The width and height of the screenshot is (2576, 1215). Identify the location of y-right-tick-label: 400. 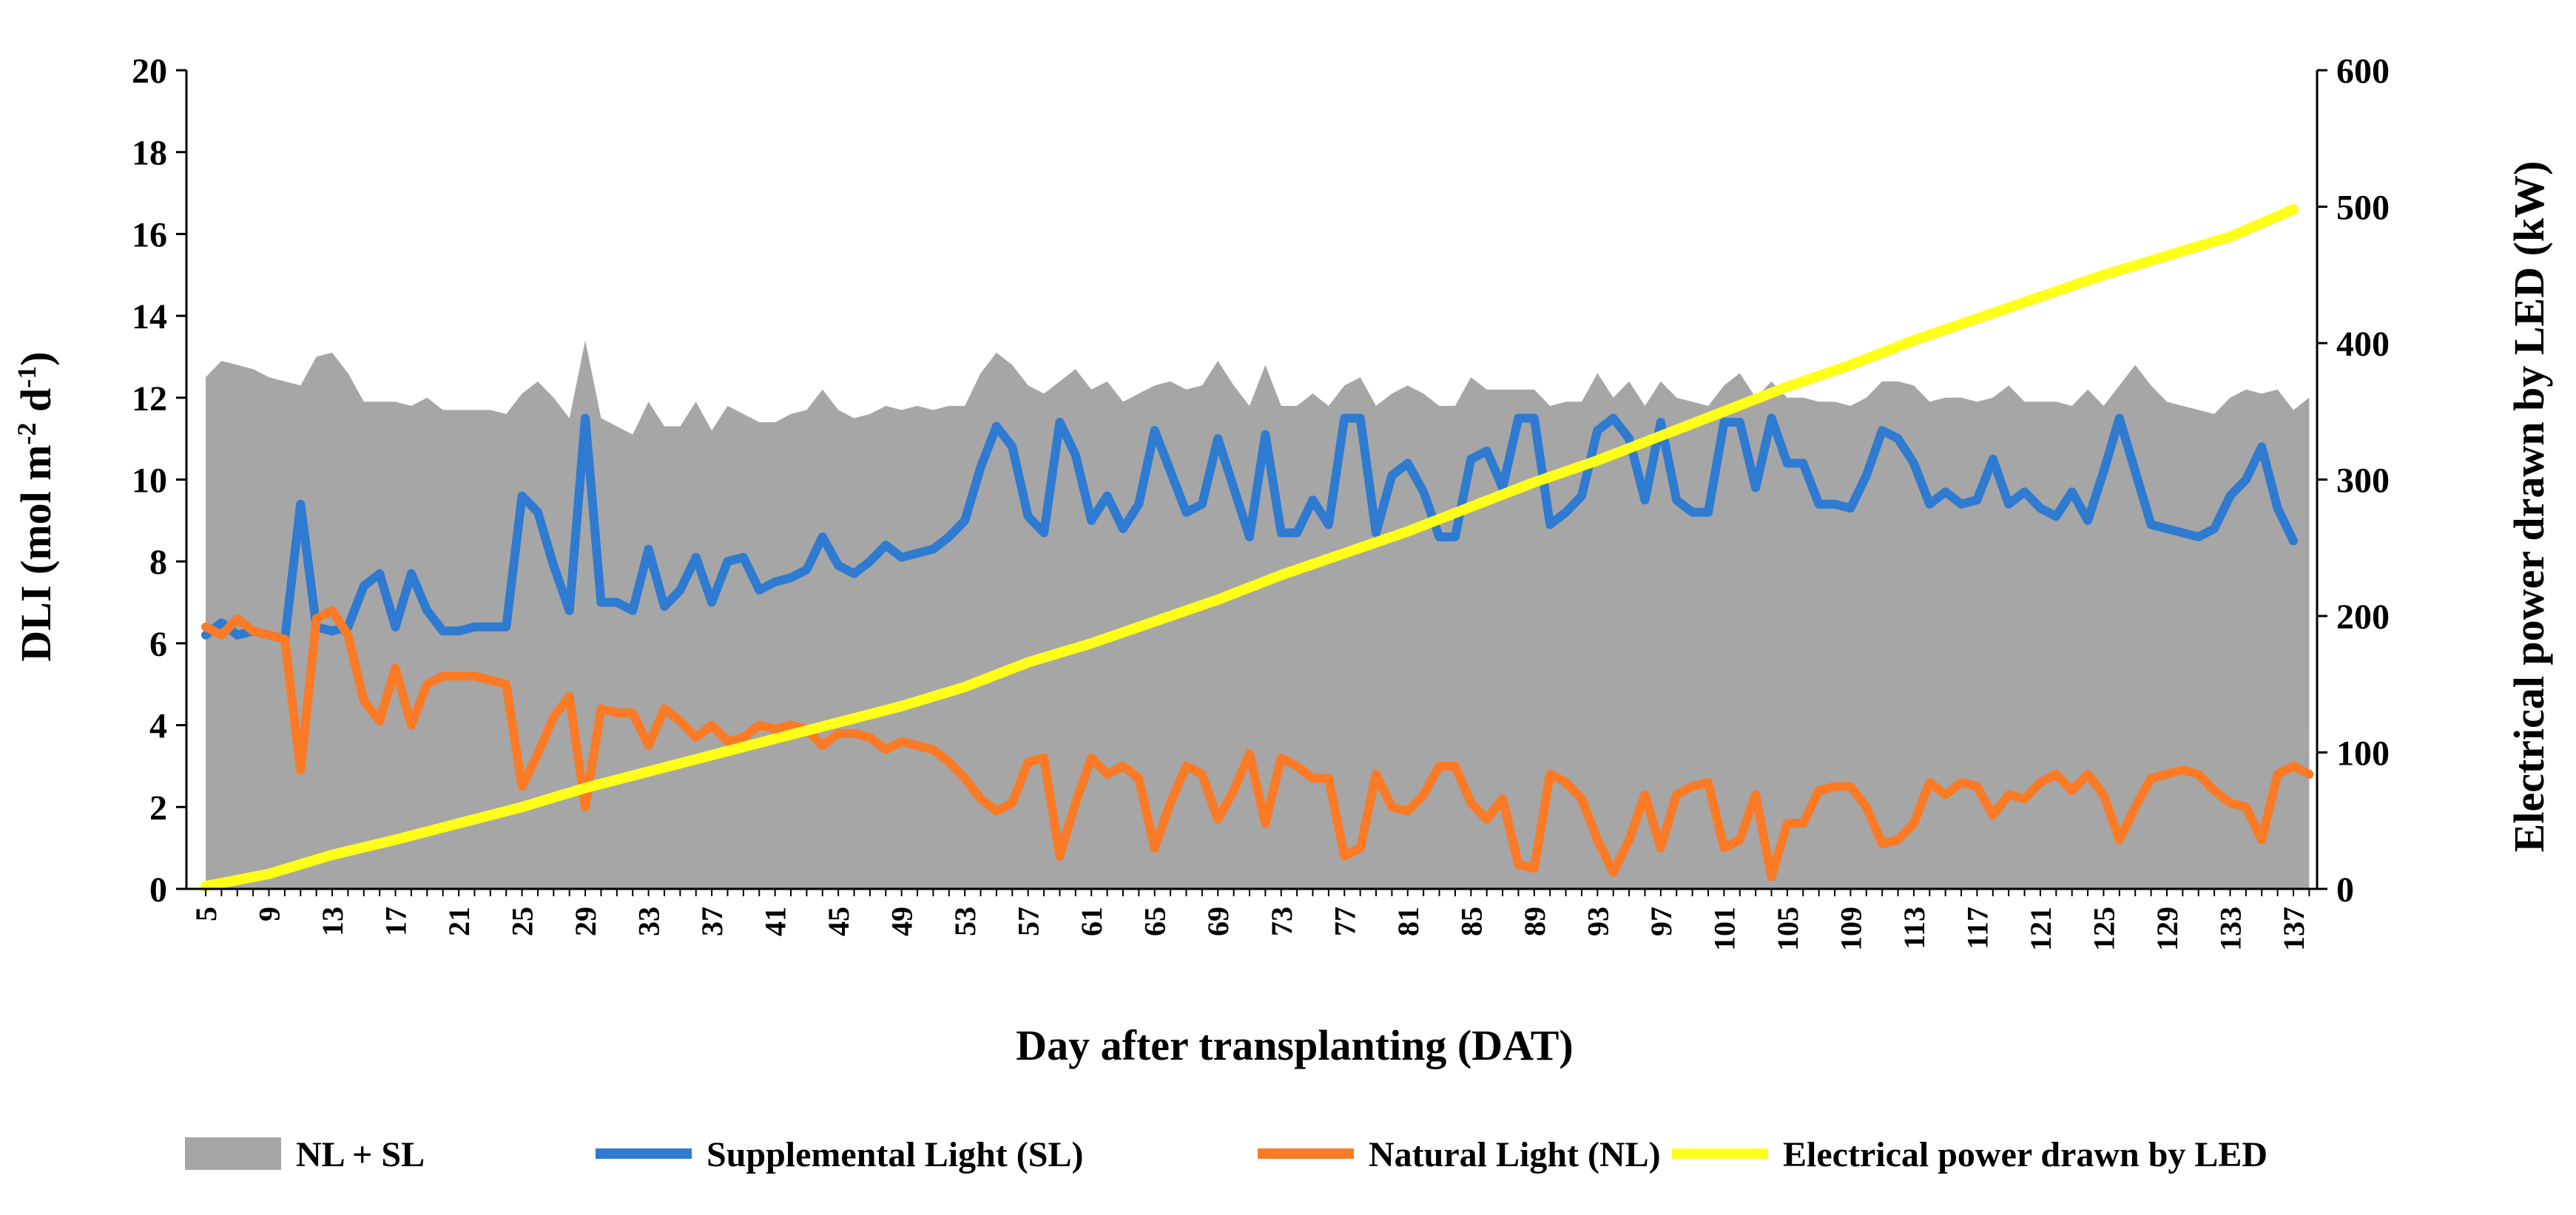
(2363, 344).